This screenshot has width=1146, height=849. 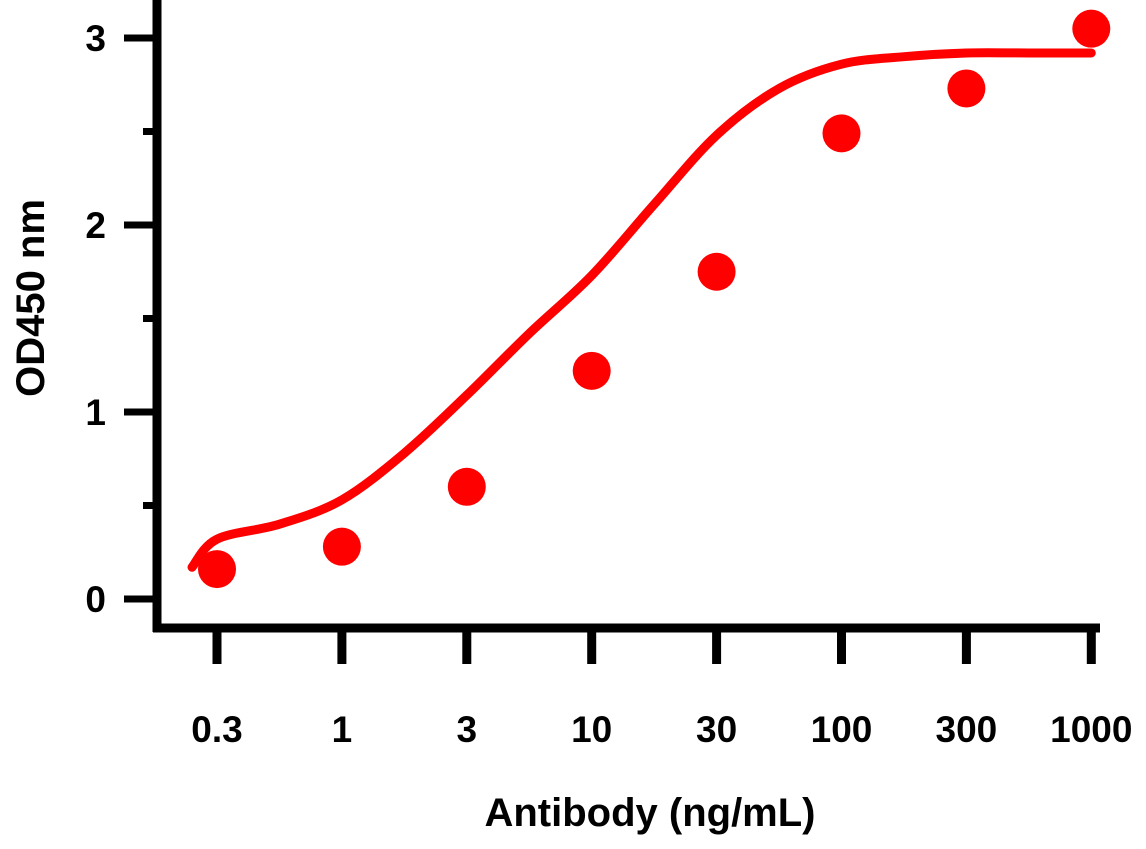 What do you see at coordinates (95, 225) in the screenshot?
I see `y-tick-label: 2` at bounding box center [95, 225].